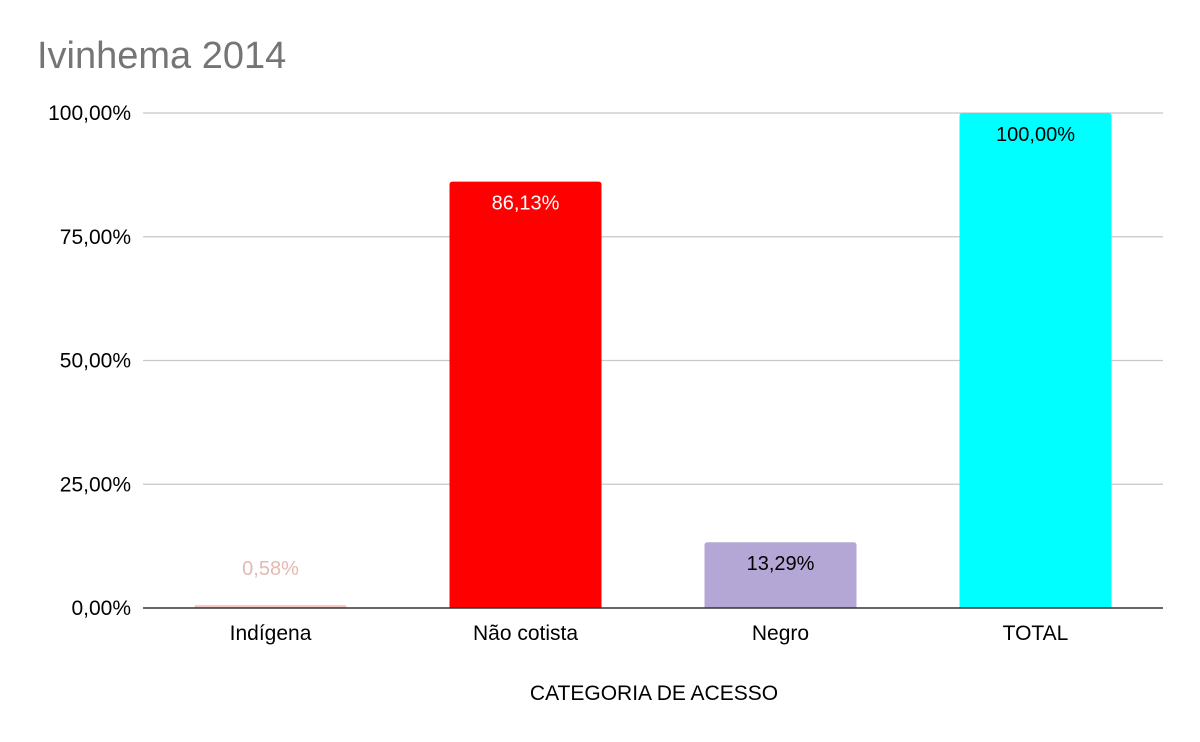 The image size is (1200, 742). I want to click on data-label: 13,29%, so click(781, 564).